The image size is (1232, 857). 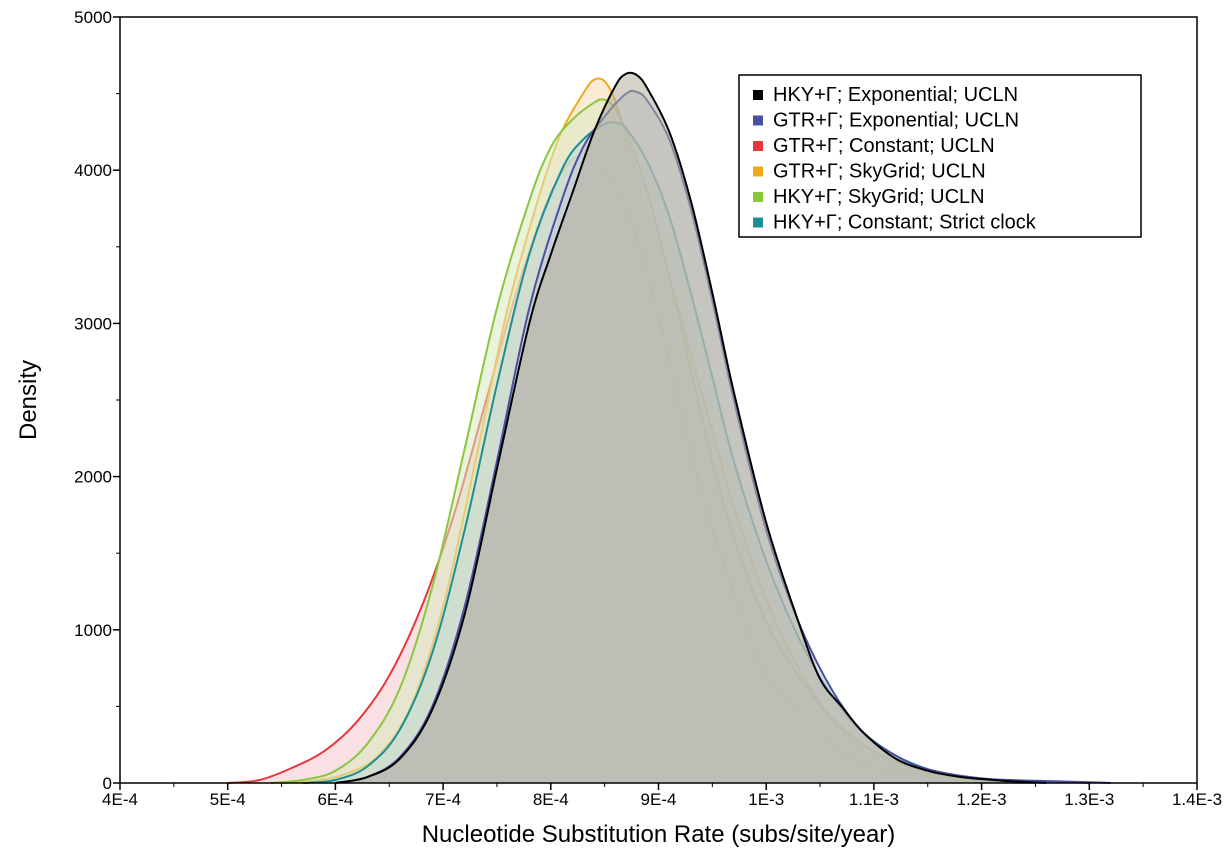 What do you see at coordinates (228, 799) in the screenshot?
I see `x-tick-label: 5E-4` at bounding box center [228, 799].